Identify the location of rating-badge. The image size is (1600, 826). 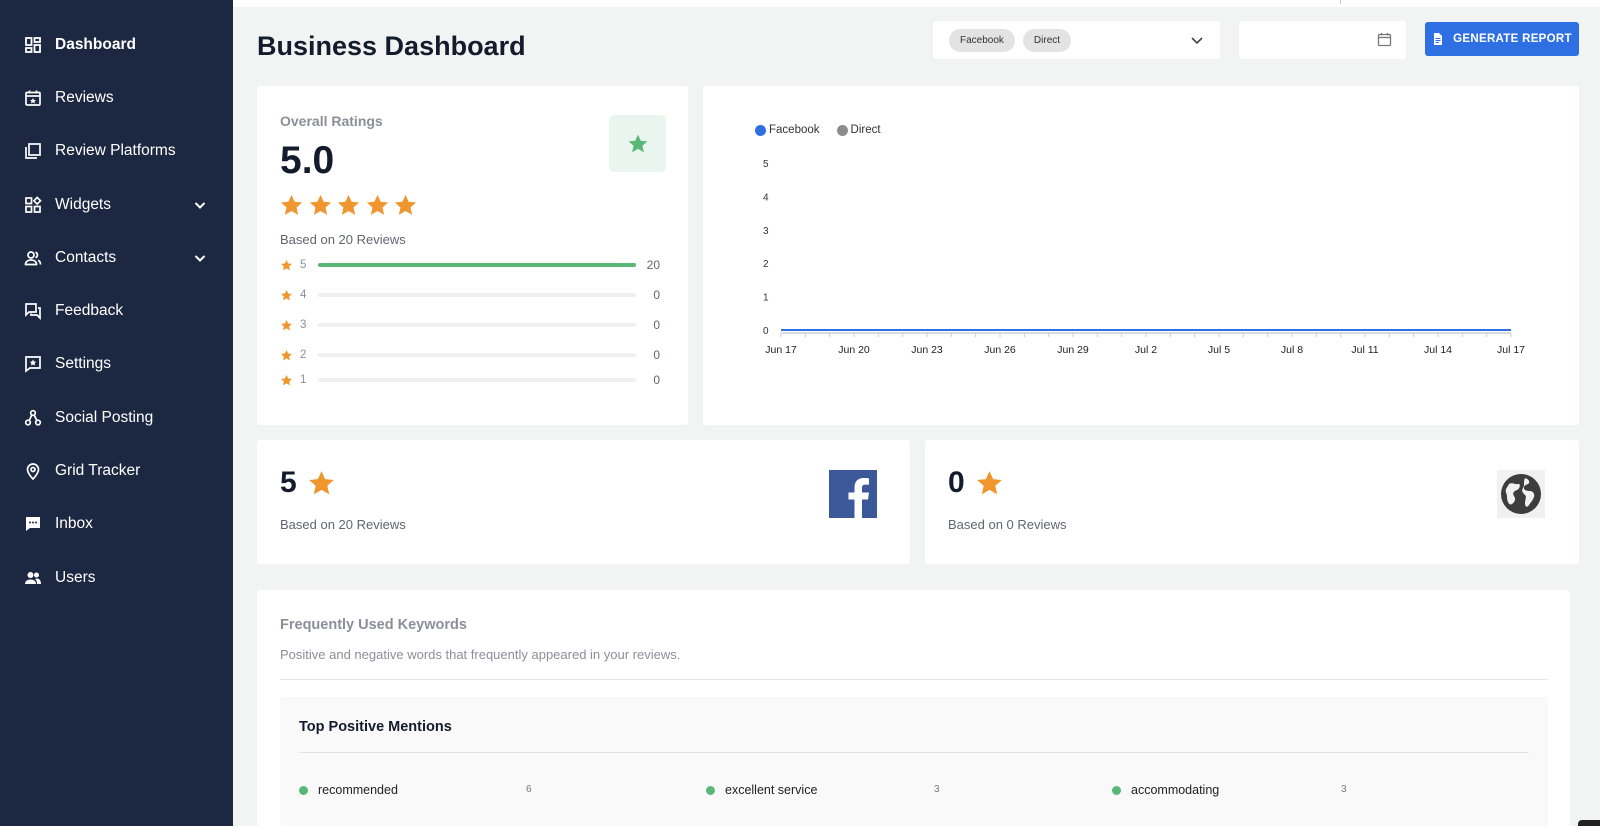
(637, 143).